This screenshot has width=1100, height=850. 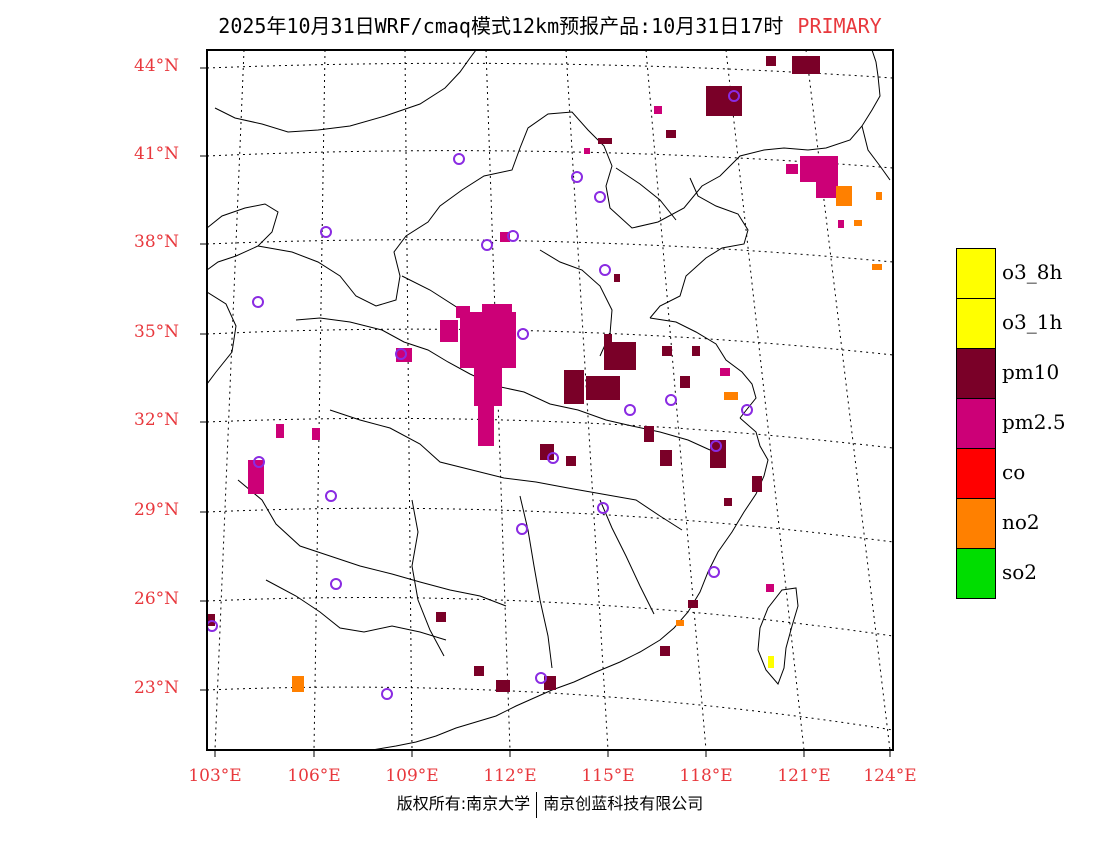 I want to click on legend-item-o3-1h: o3_1h, so click(x=1028, y=323).